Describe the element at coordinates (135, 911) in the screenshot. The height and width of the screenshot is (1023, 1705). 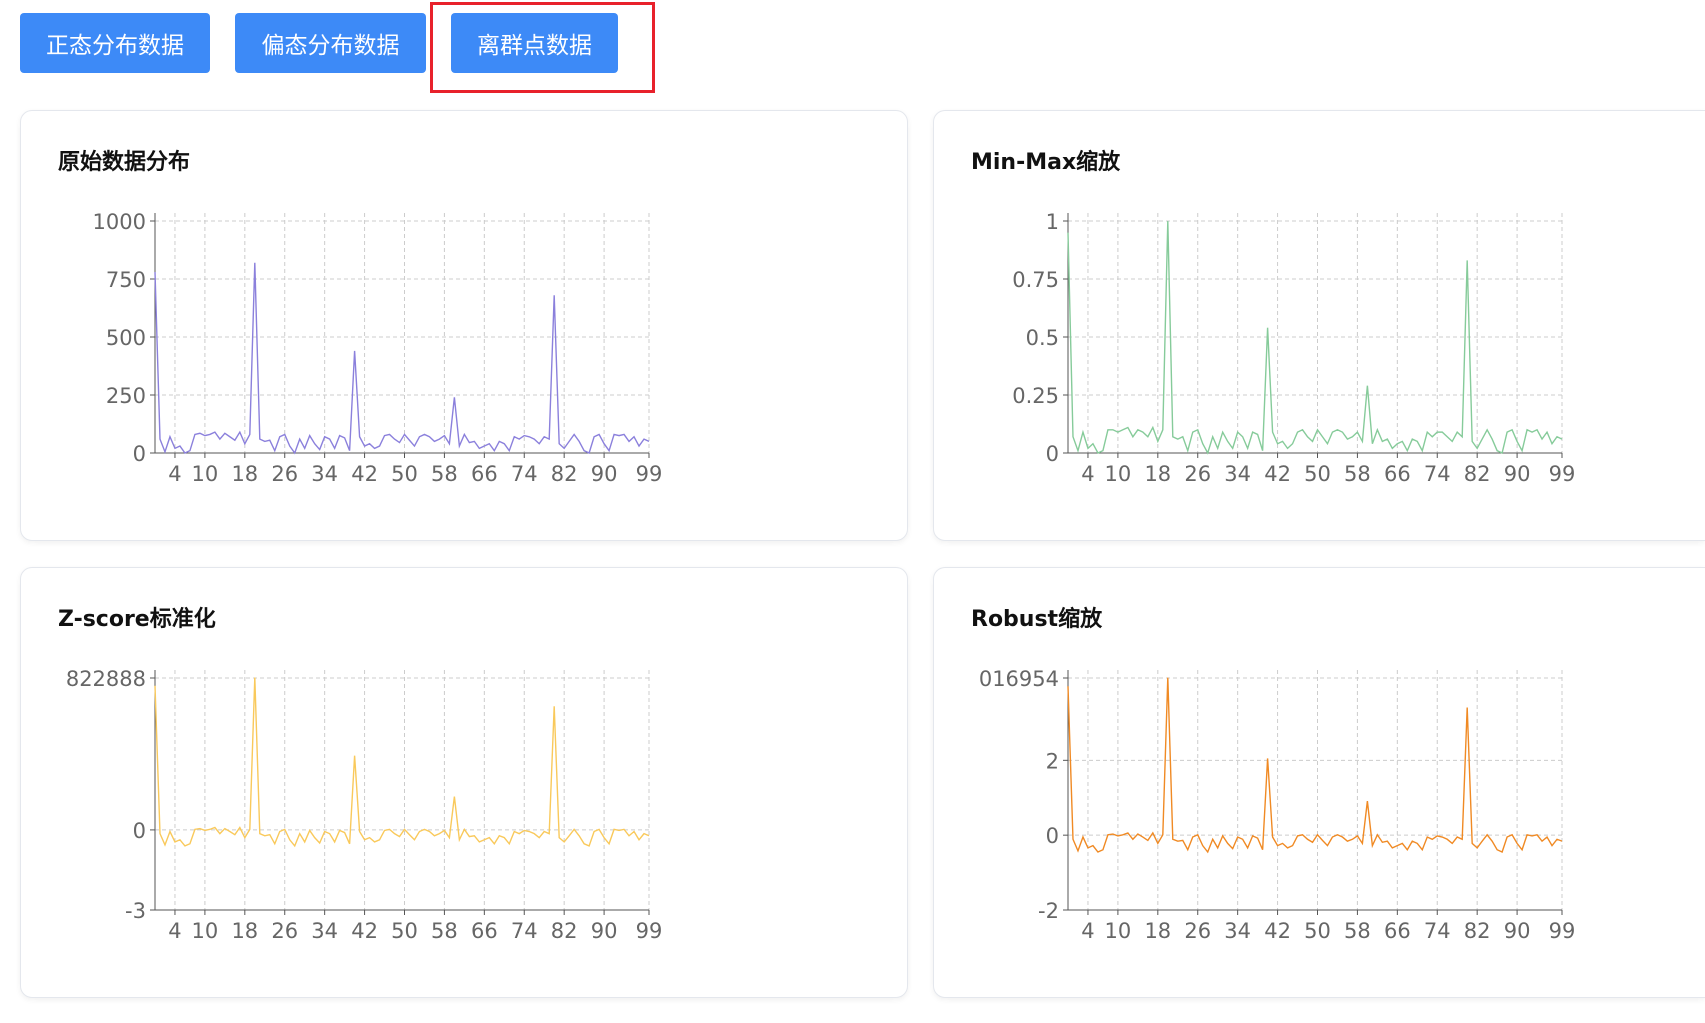
I see `y-tick-label: -3` at that location.